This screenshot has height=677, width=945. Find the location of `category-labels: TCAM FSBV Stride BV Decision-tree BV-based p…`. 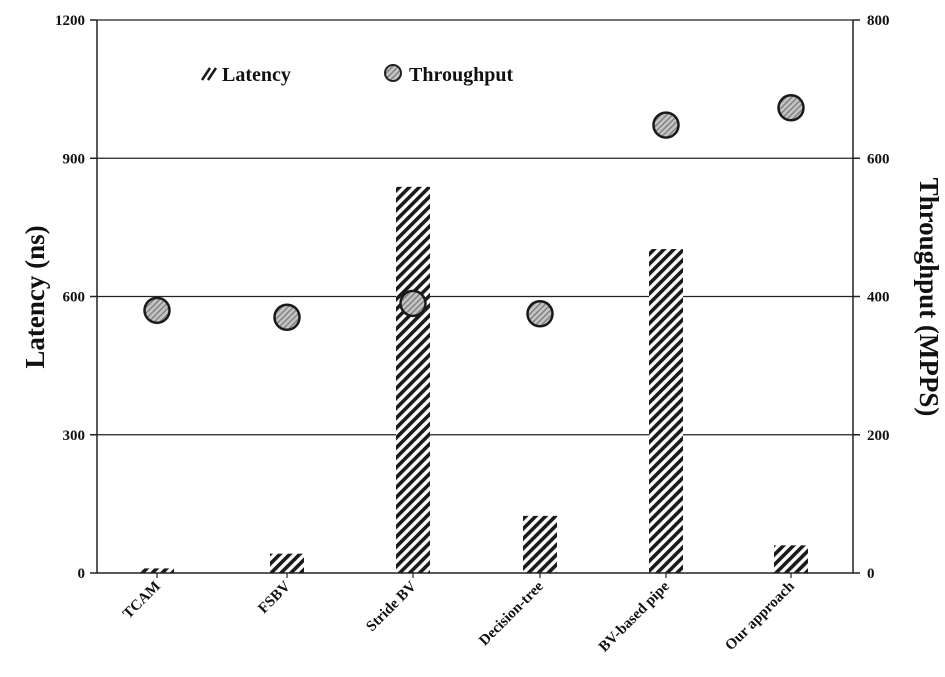

category-labels: TCAM FSBV Stride BV Decision-tree BV-based p… is located at coordinates (459, 614).